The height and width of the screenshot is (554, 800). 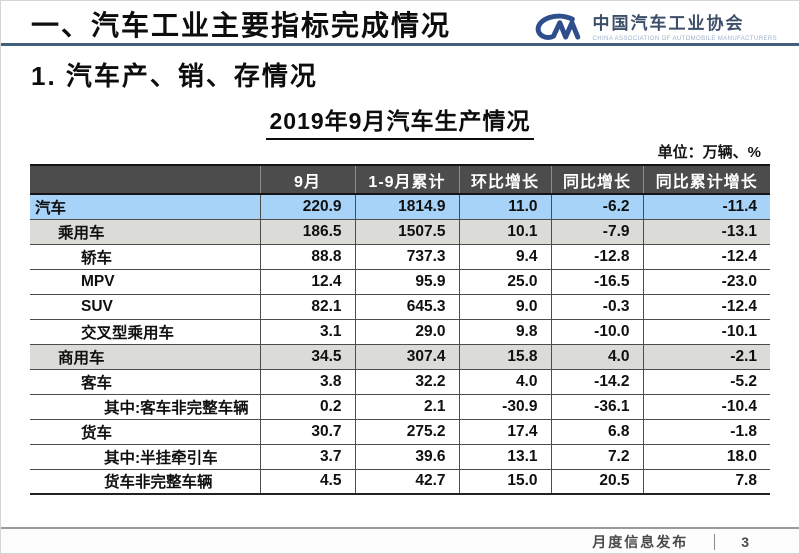 What do you see at coordinates (706, 482) in the screenshot?
I see `cell-value: 7.8` at bounding box center [706, 482].